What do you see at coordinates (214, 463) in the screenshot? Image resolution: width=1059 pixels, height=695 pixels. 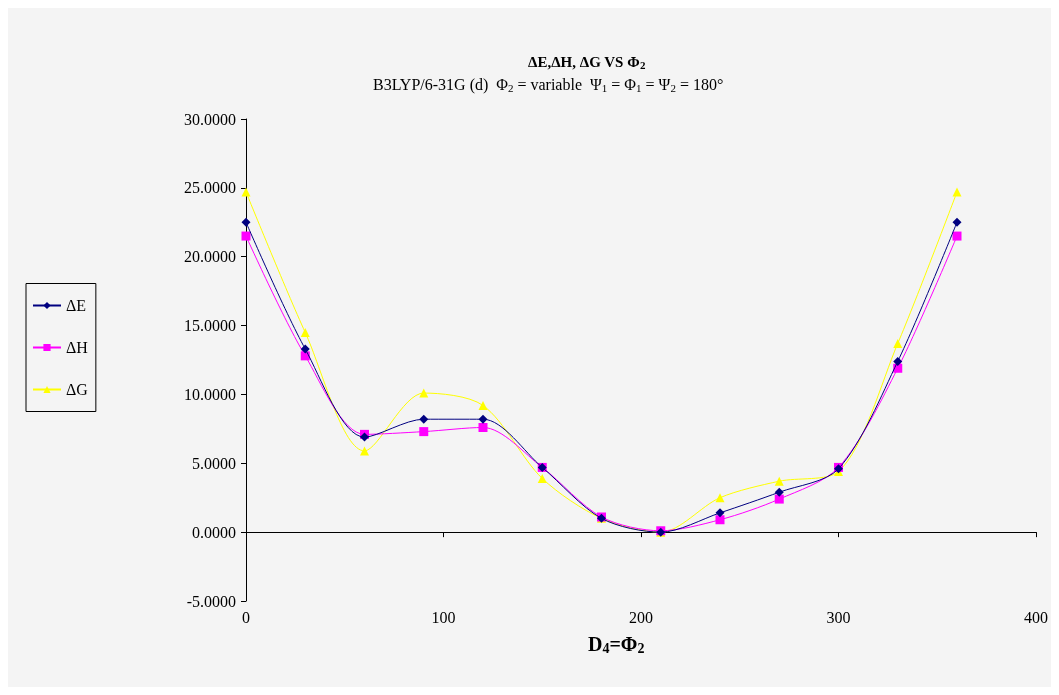 I see `y-tick-label: 5.0000` at bounding box center [214, 463].